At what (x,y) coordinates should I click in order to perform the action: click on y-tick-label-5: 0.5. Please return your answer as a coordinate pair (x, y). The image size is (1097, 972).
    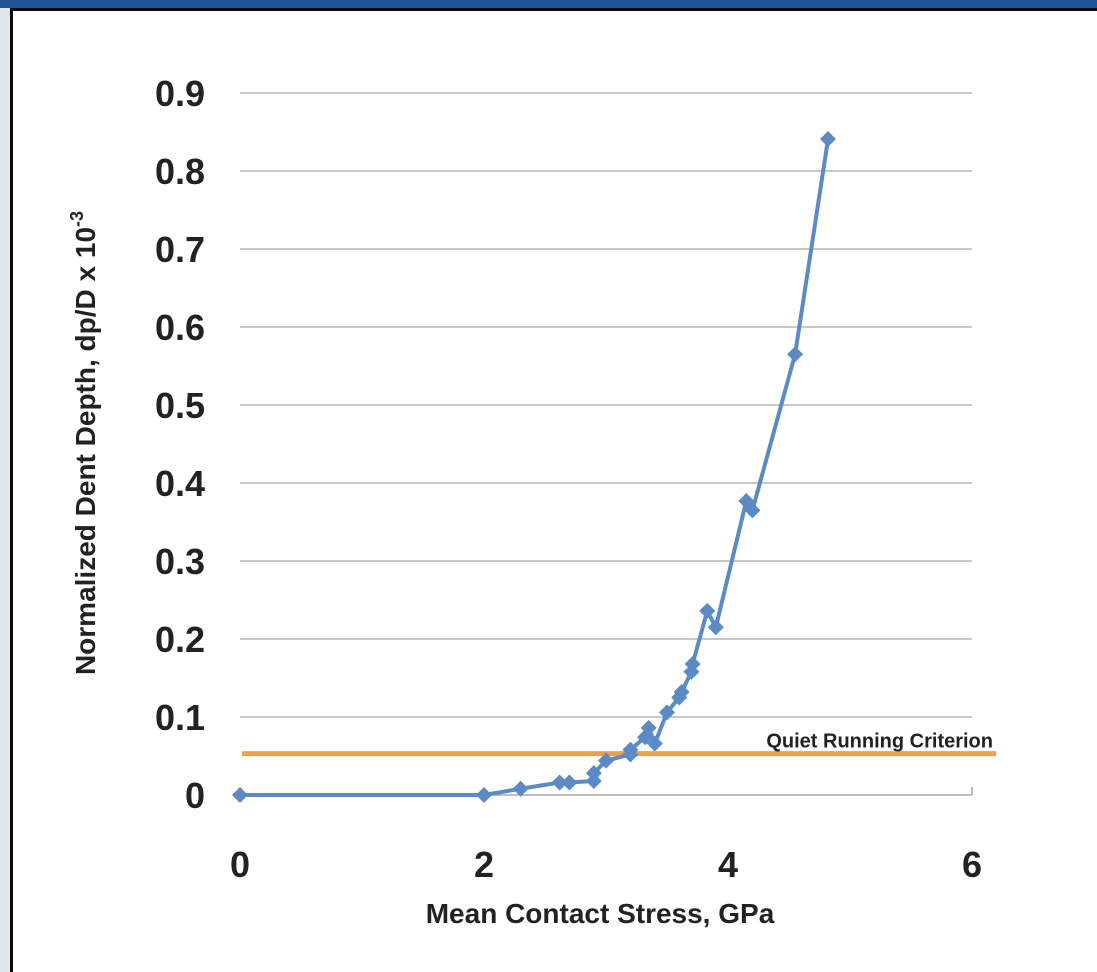
    Looking at the image, I should click on (180, 405).